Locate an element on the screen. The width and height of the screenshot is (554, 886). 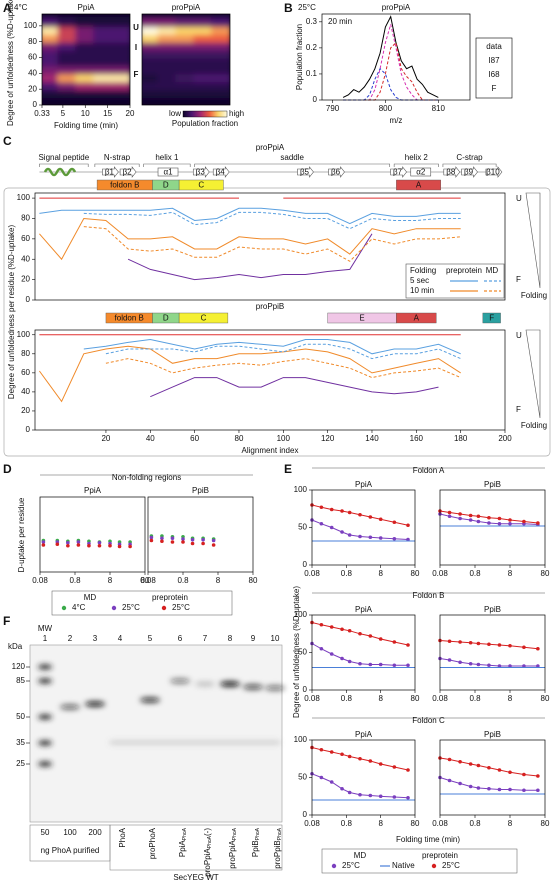
sample-name: proPpiB is located at coordinates (277, 854).